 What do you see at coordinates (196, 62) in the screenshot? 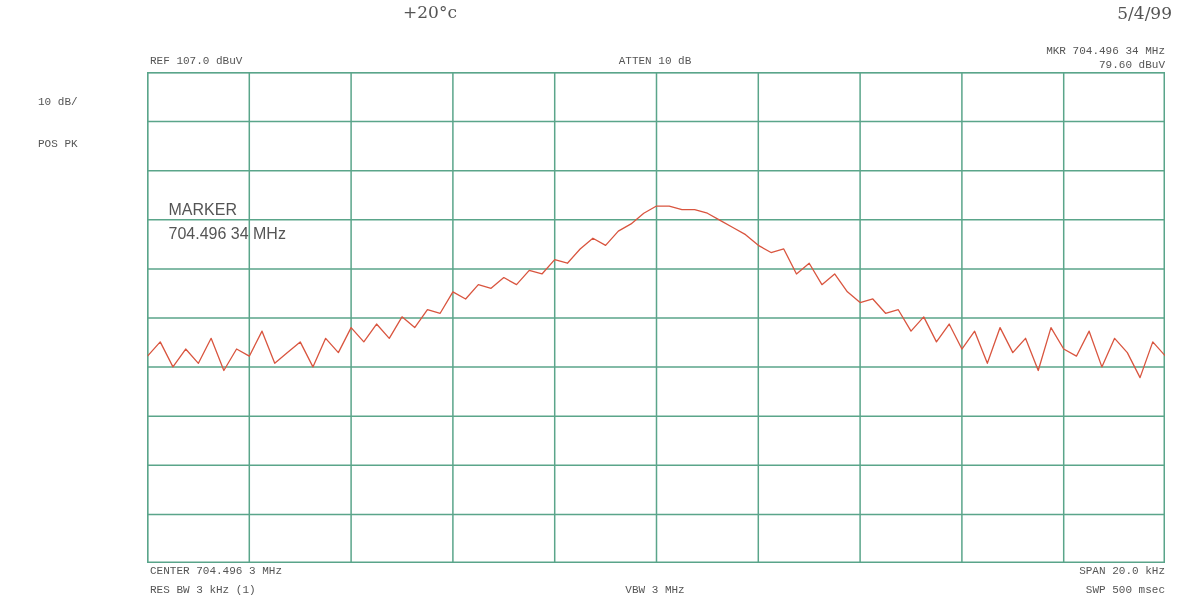
I see `text: REF 107.0 dBuV` at bounding box center [196, 62].